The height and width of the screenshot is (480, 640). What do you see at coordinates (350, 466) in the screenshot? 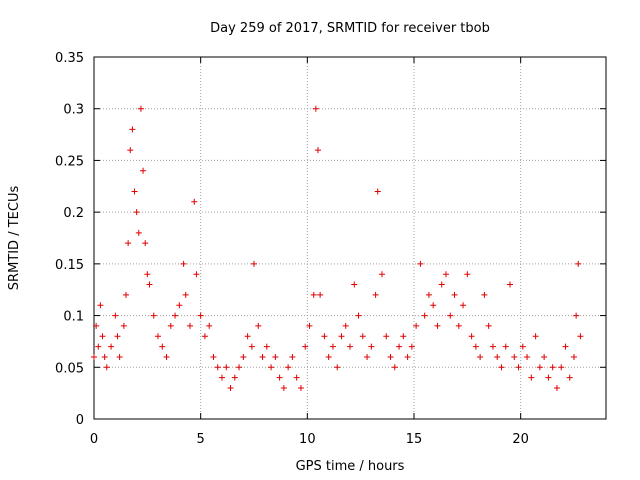
I see `x-axis-label: GPS time / hours` at bounding box center [350, 466].